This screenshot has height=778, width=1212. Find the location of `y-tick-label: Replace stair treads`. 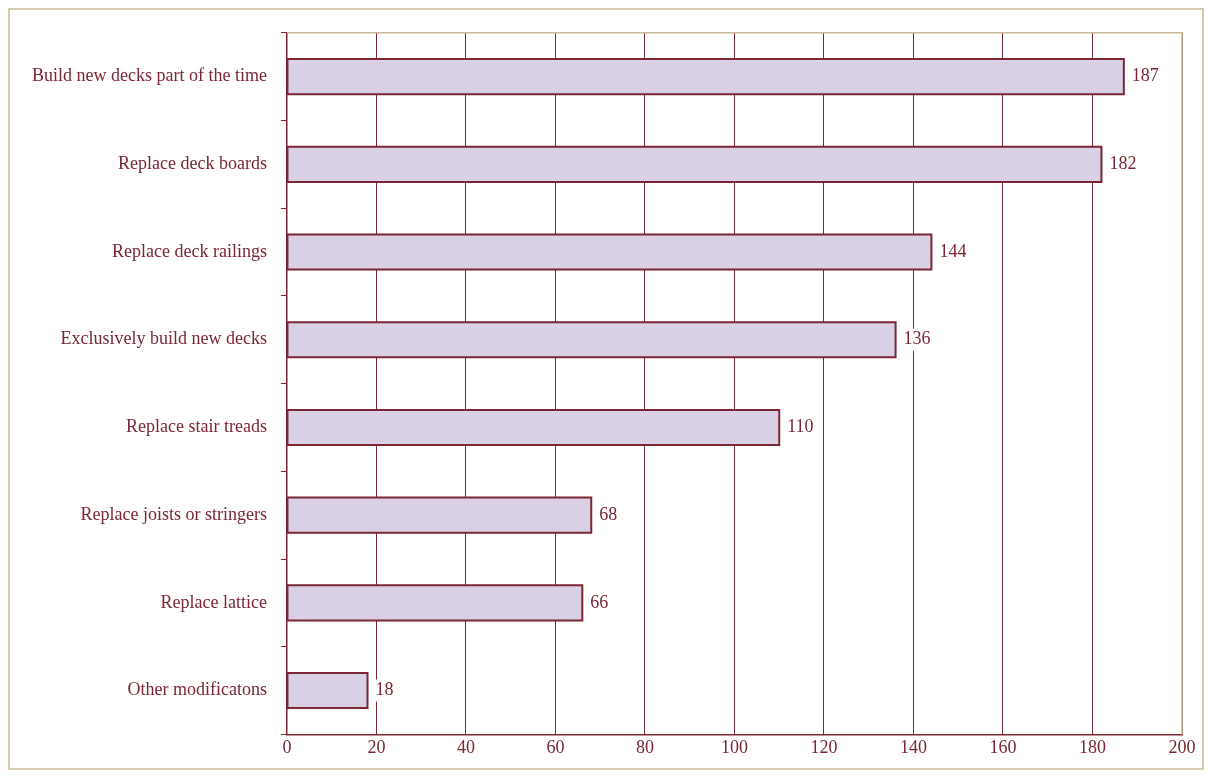

y-tick-label: Replace stair treads is located at coordinates (196, 426).